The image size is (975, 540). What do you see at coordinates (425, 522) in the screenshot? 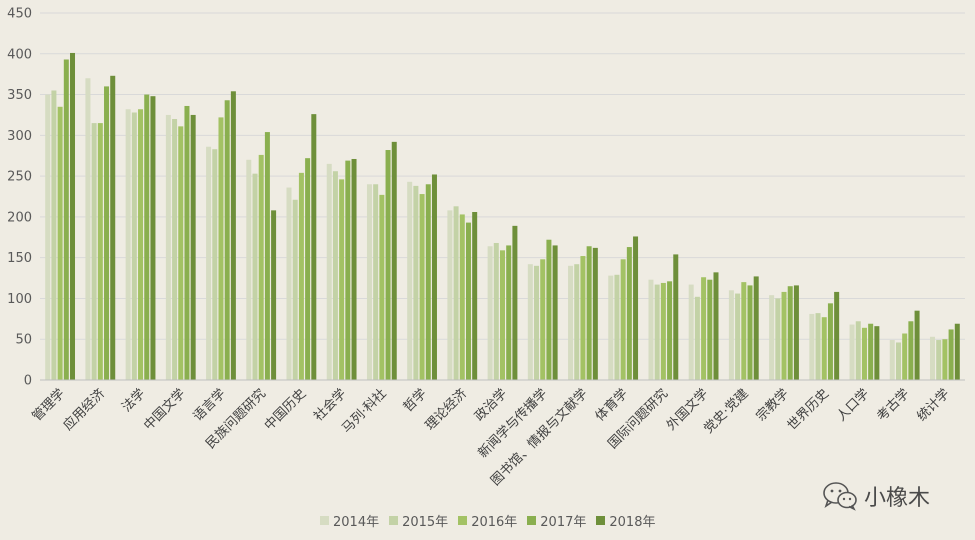
I see `legend-label: 2015年` at bounding box center [425, 522].